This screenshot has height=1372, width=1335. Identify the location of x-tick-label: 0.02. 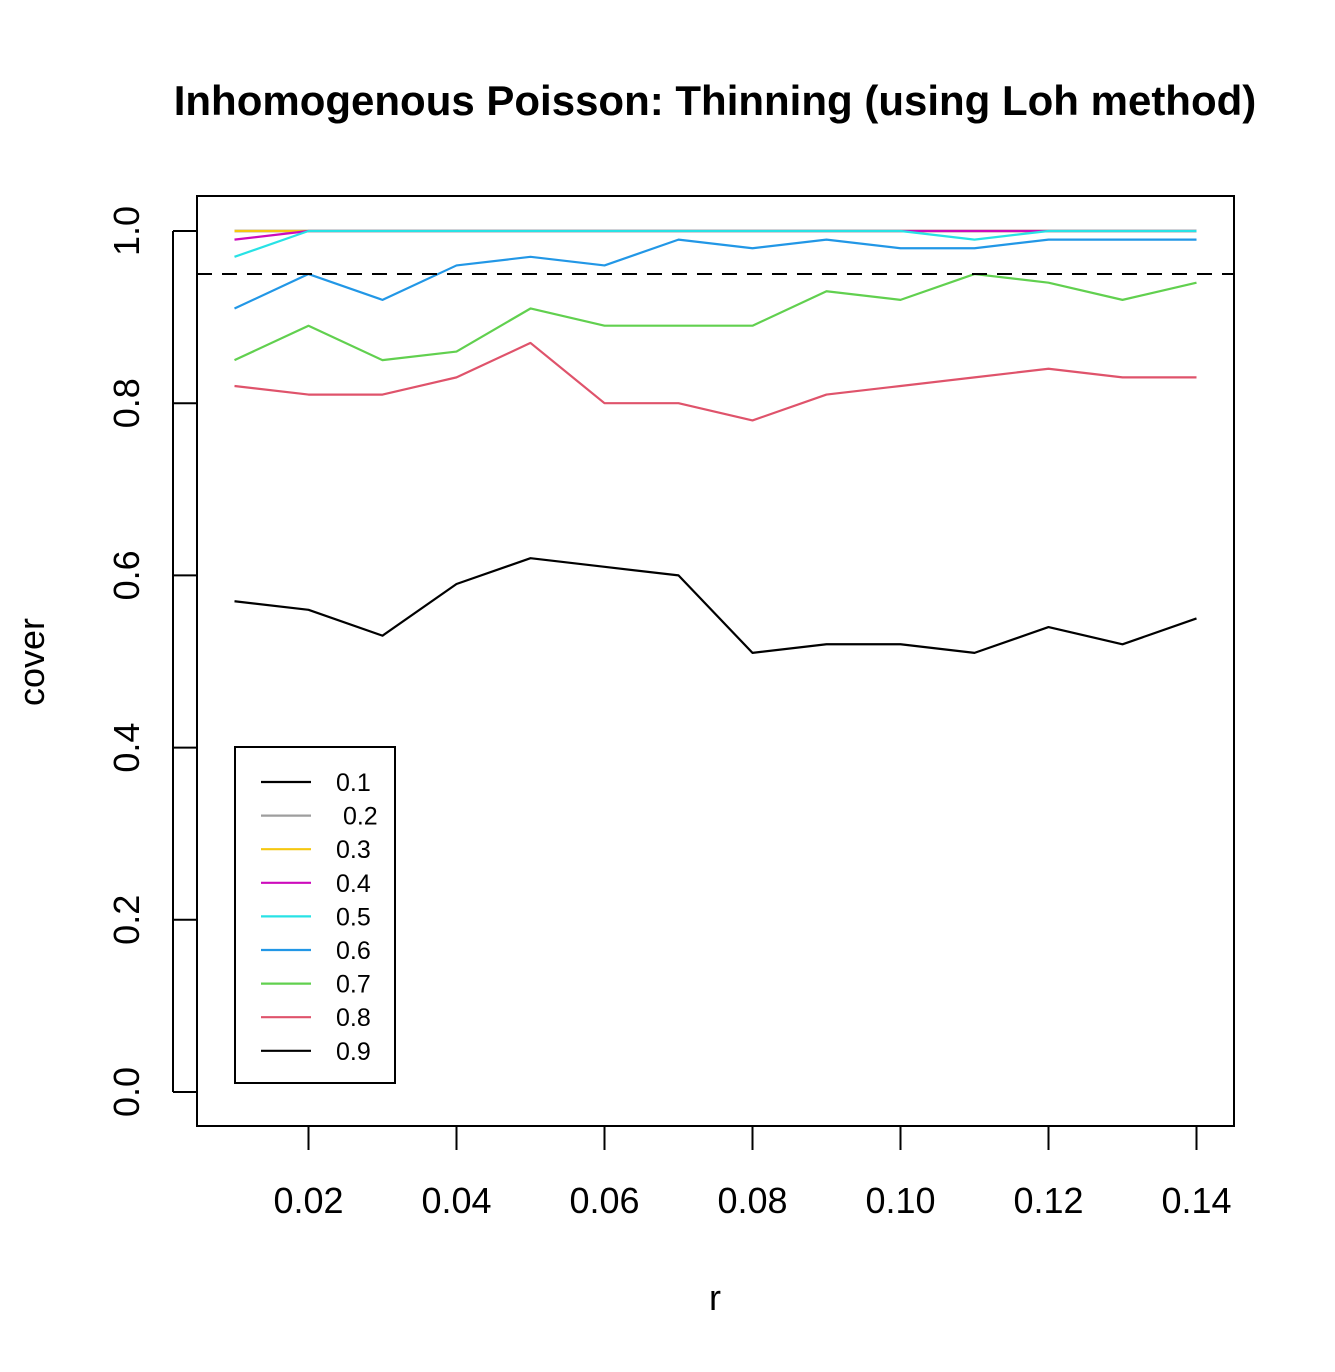
(308, 1200).